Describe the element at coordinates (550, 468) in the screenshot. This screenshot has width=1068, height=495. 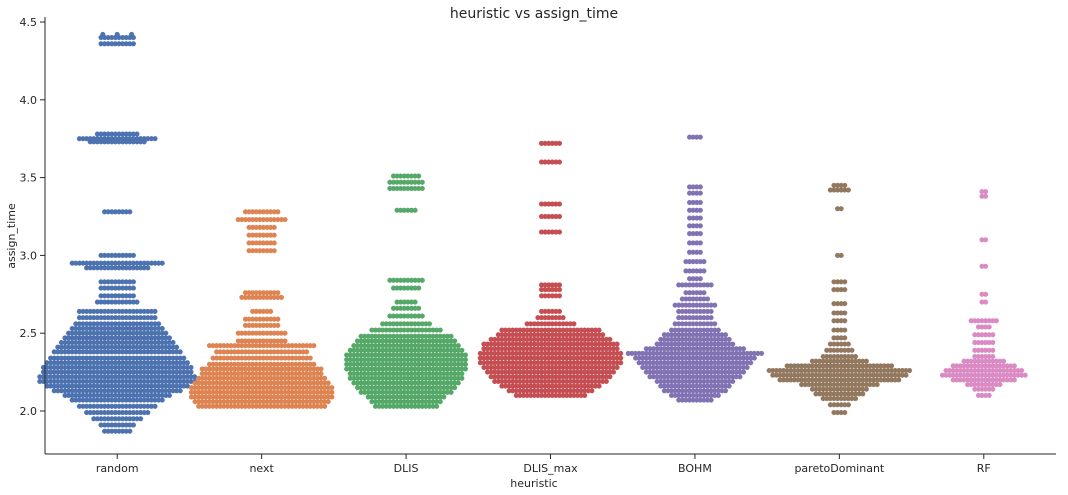
I see `x-tick-label-DLIS_max: DLIS_max` at that location.